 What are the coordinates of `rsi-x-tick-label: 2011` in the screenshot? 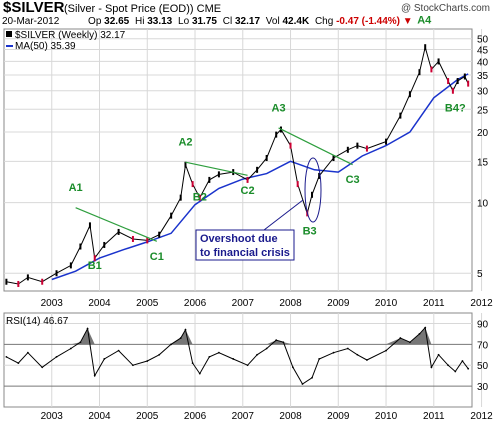 It's located at (434, 416).